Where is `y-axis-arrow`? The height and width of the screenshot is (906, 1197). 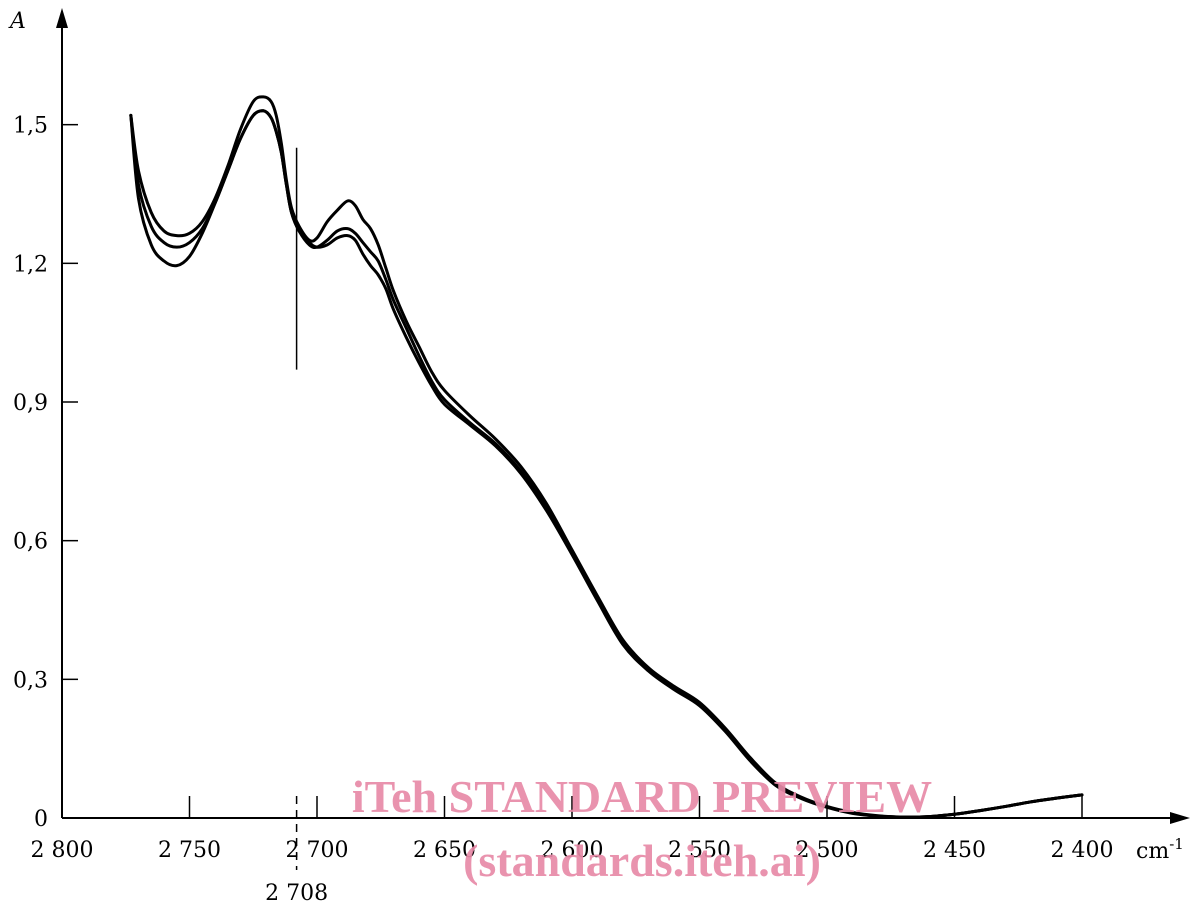 y-axis-arrow is located at coordinates (62, 18).